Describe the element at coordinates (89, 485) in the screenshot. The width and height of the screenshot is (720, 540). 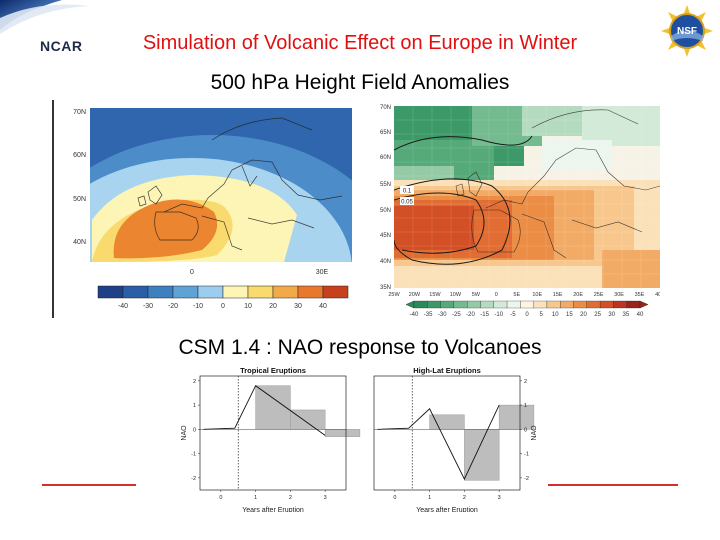
I see `divider-left` at that location.